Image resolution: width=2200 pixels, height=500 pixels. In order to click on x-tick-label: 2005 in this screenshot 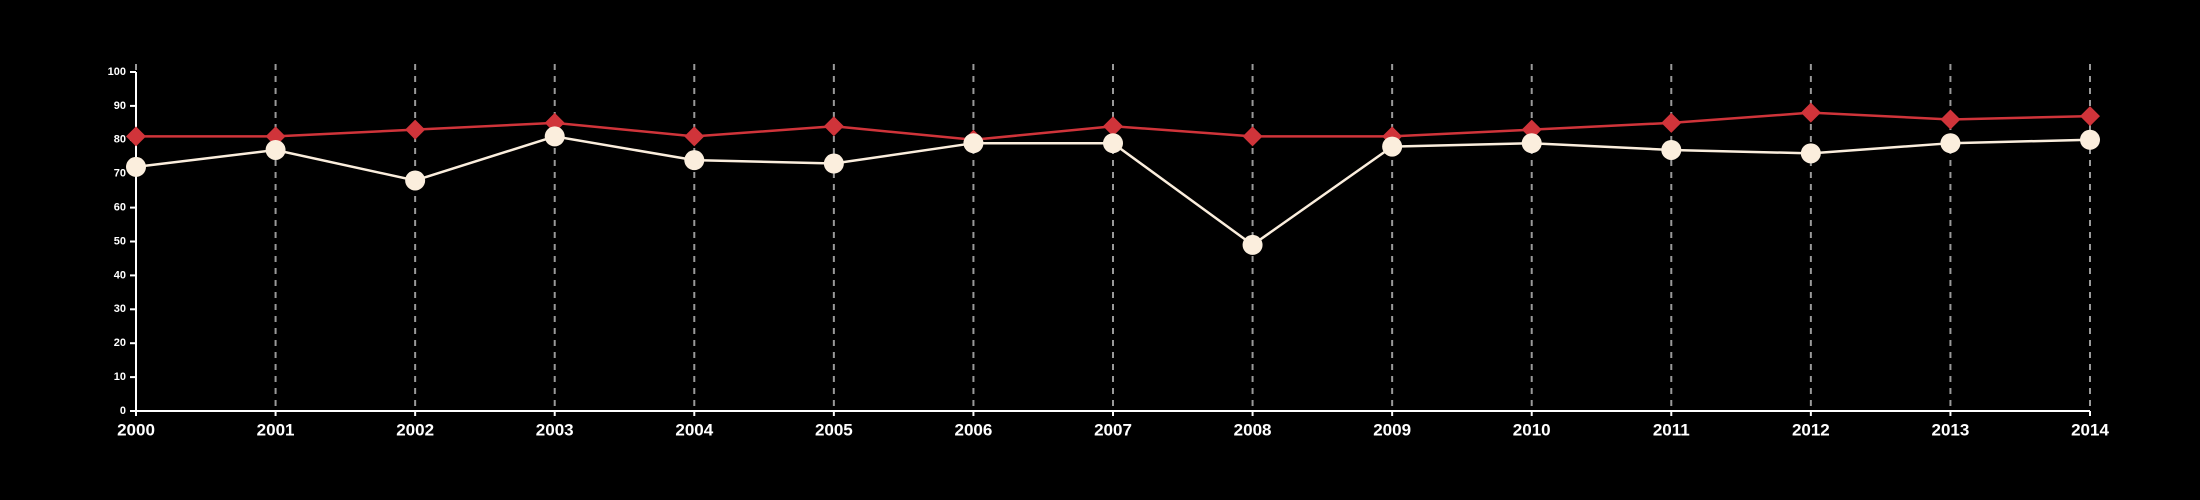, I will do `click(834, 429)`.